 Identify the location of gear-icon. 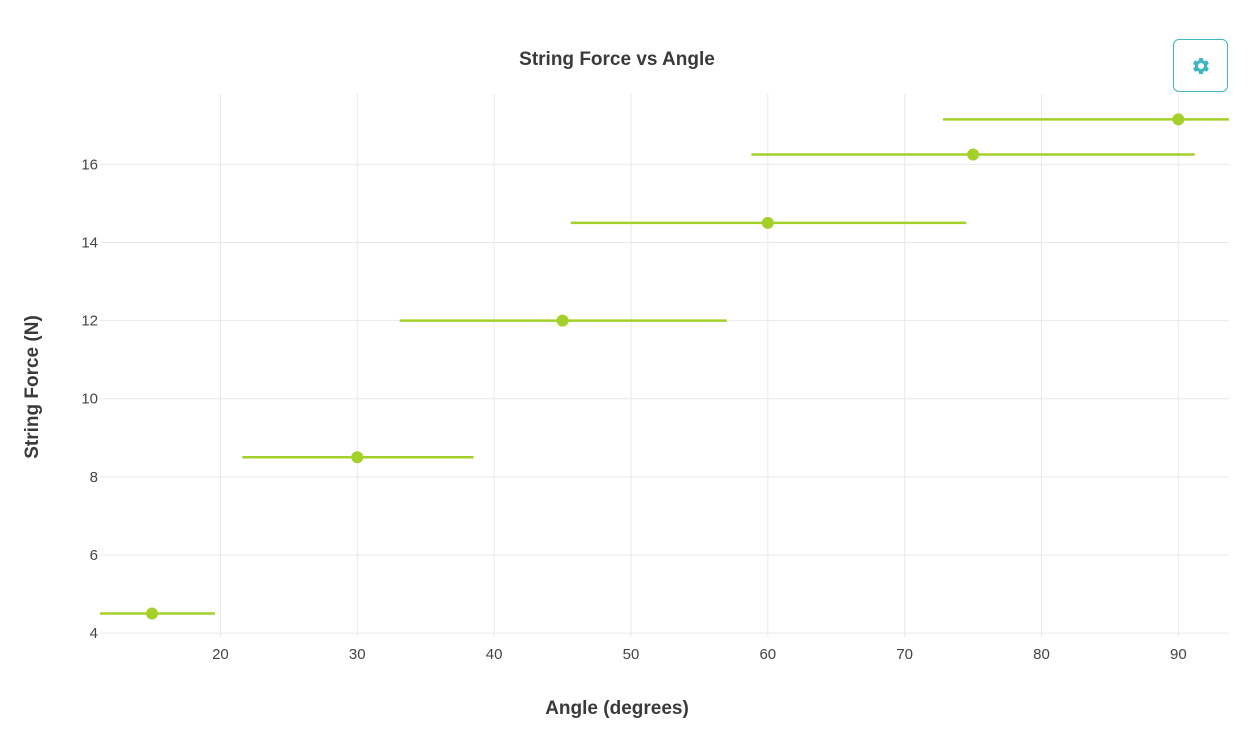
(1200, 65).